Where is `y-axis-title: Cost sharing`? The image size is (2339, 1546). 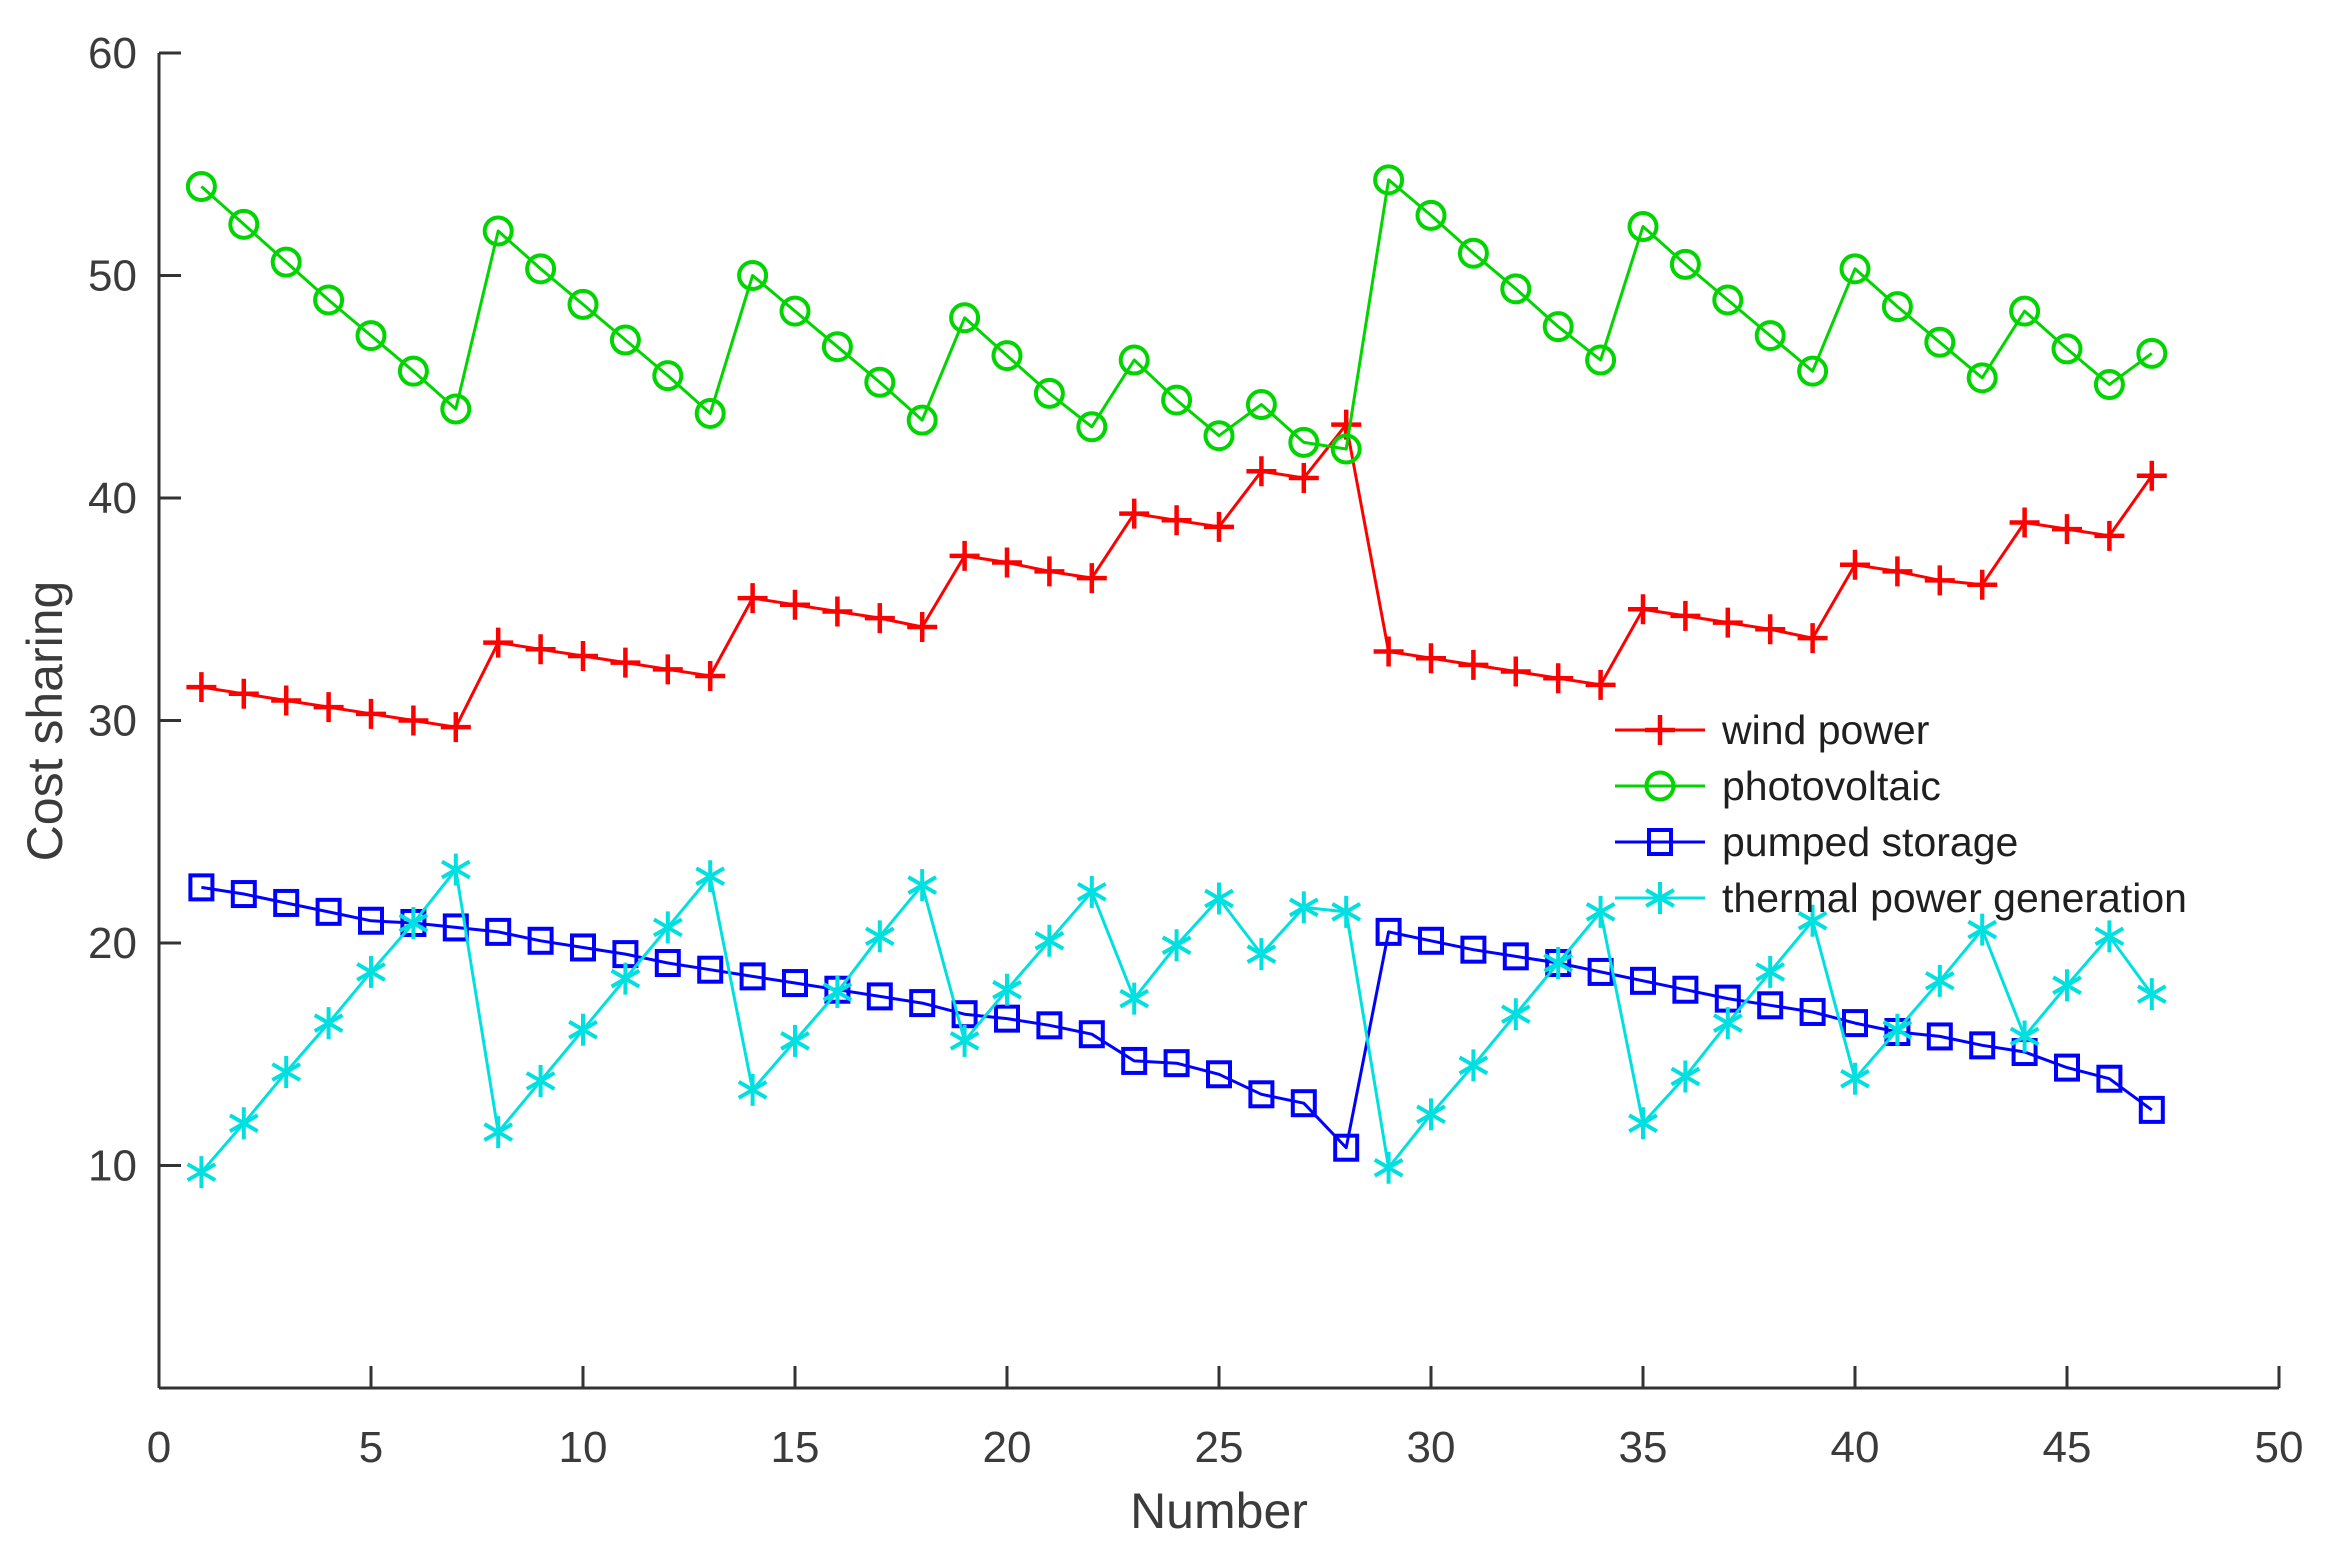 y-axis-title: Cost sharing is located at coordinates (45, 721).